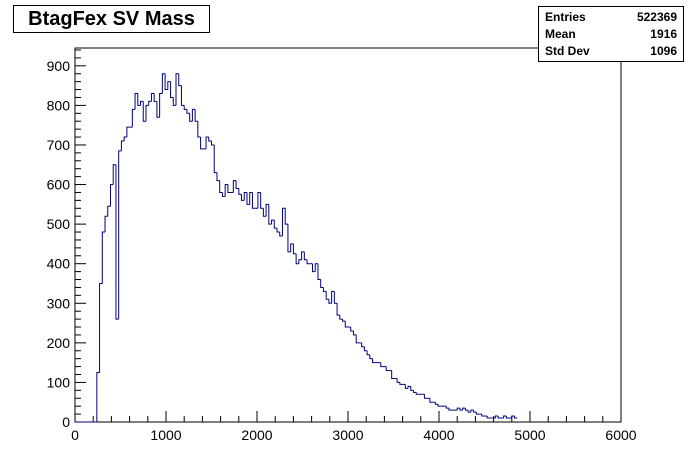  Describe the element at coordinates (256, 435) in the screenshot. I see `x-tick-label: 2000` at that location.